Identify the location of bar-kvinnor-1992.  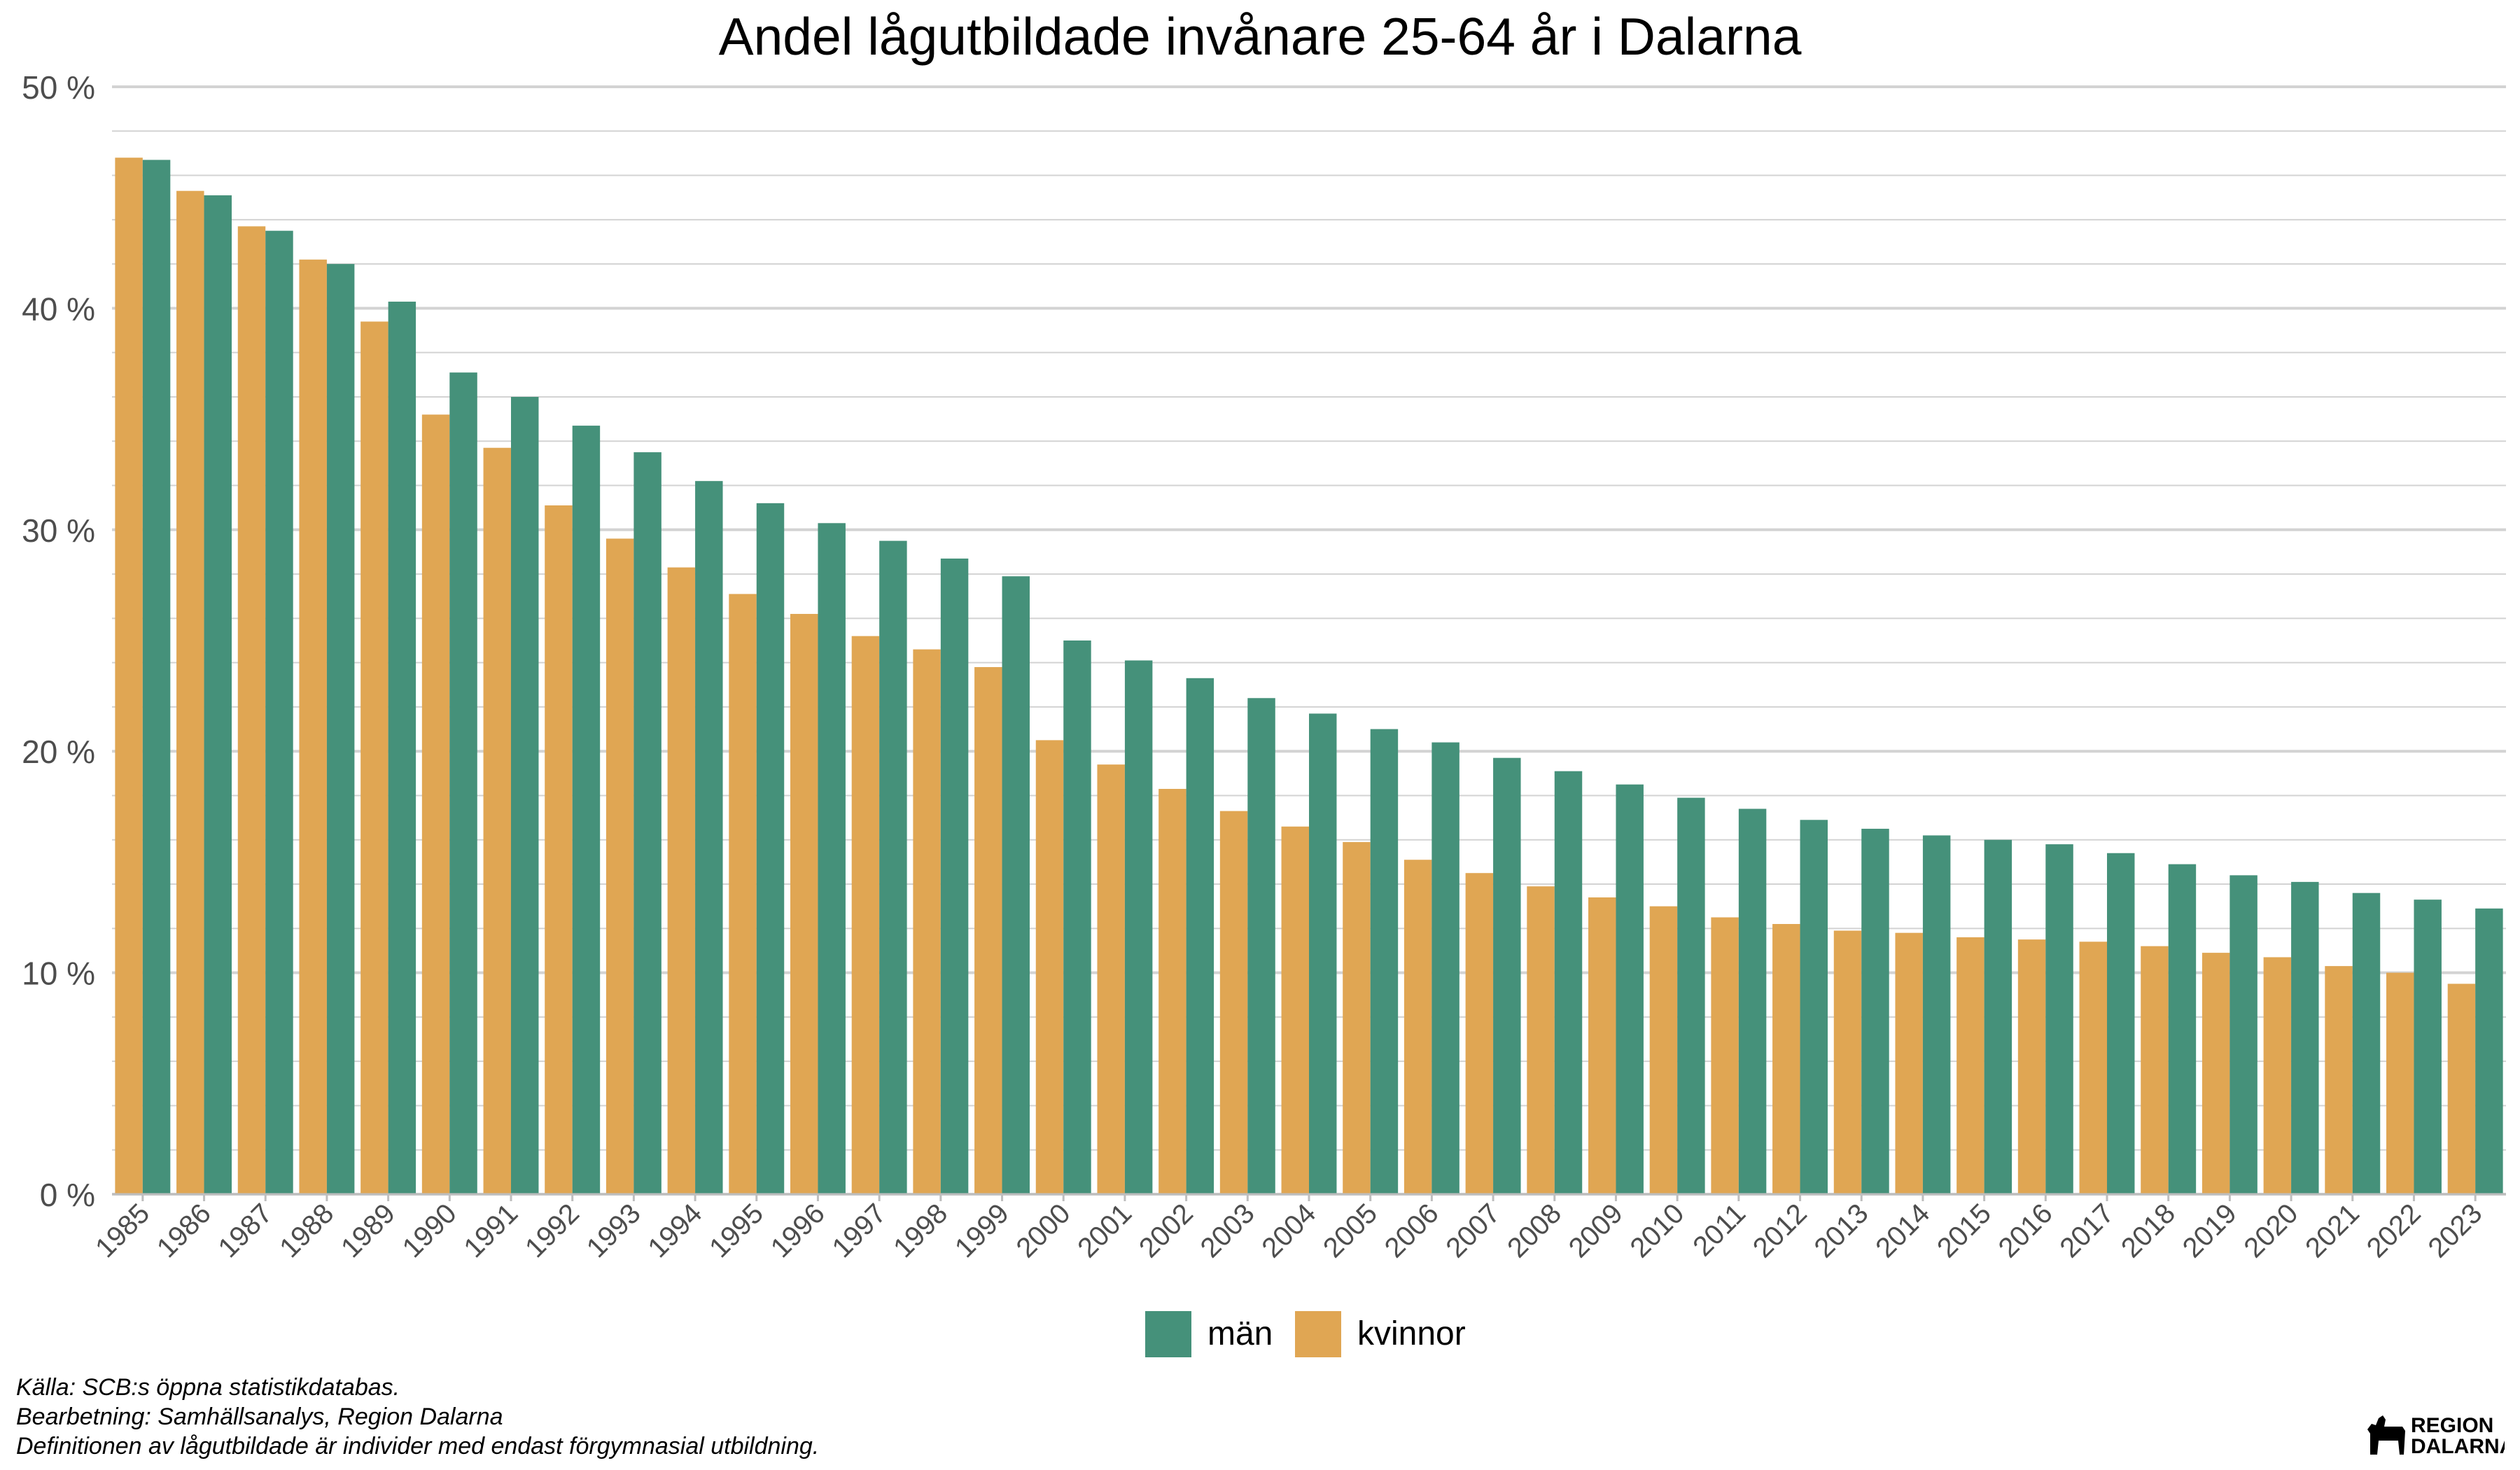
(559, 849).